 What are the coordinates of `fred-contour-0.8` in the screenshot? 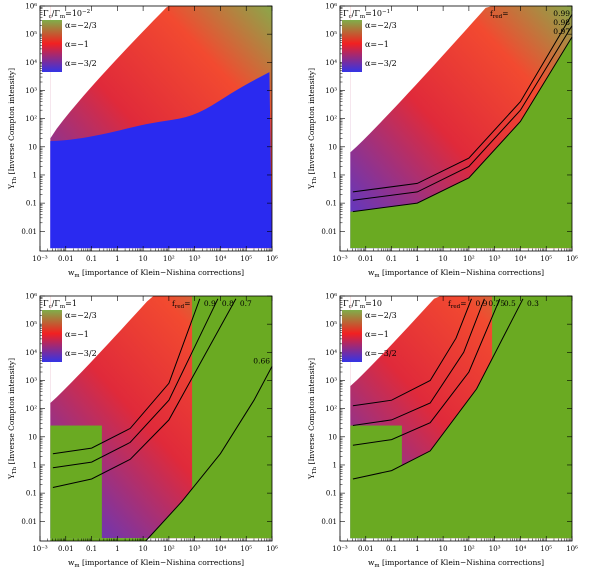 It's located at (135, 383).